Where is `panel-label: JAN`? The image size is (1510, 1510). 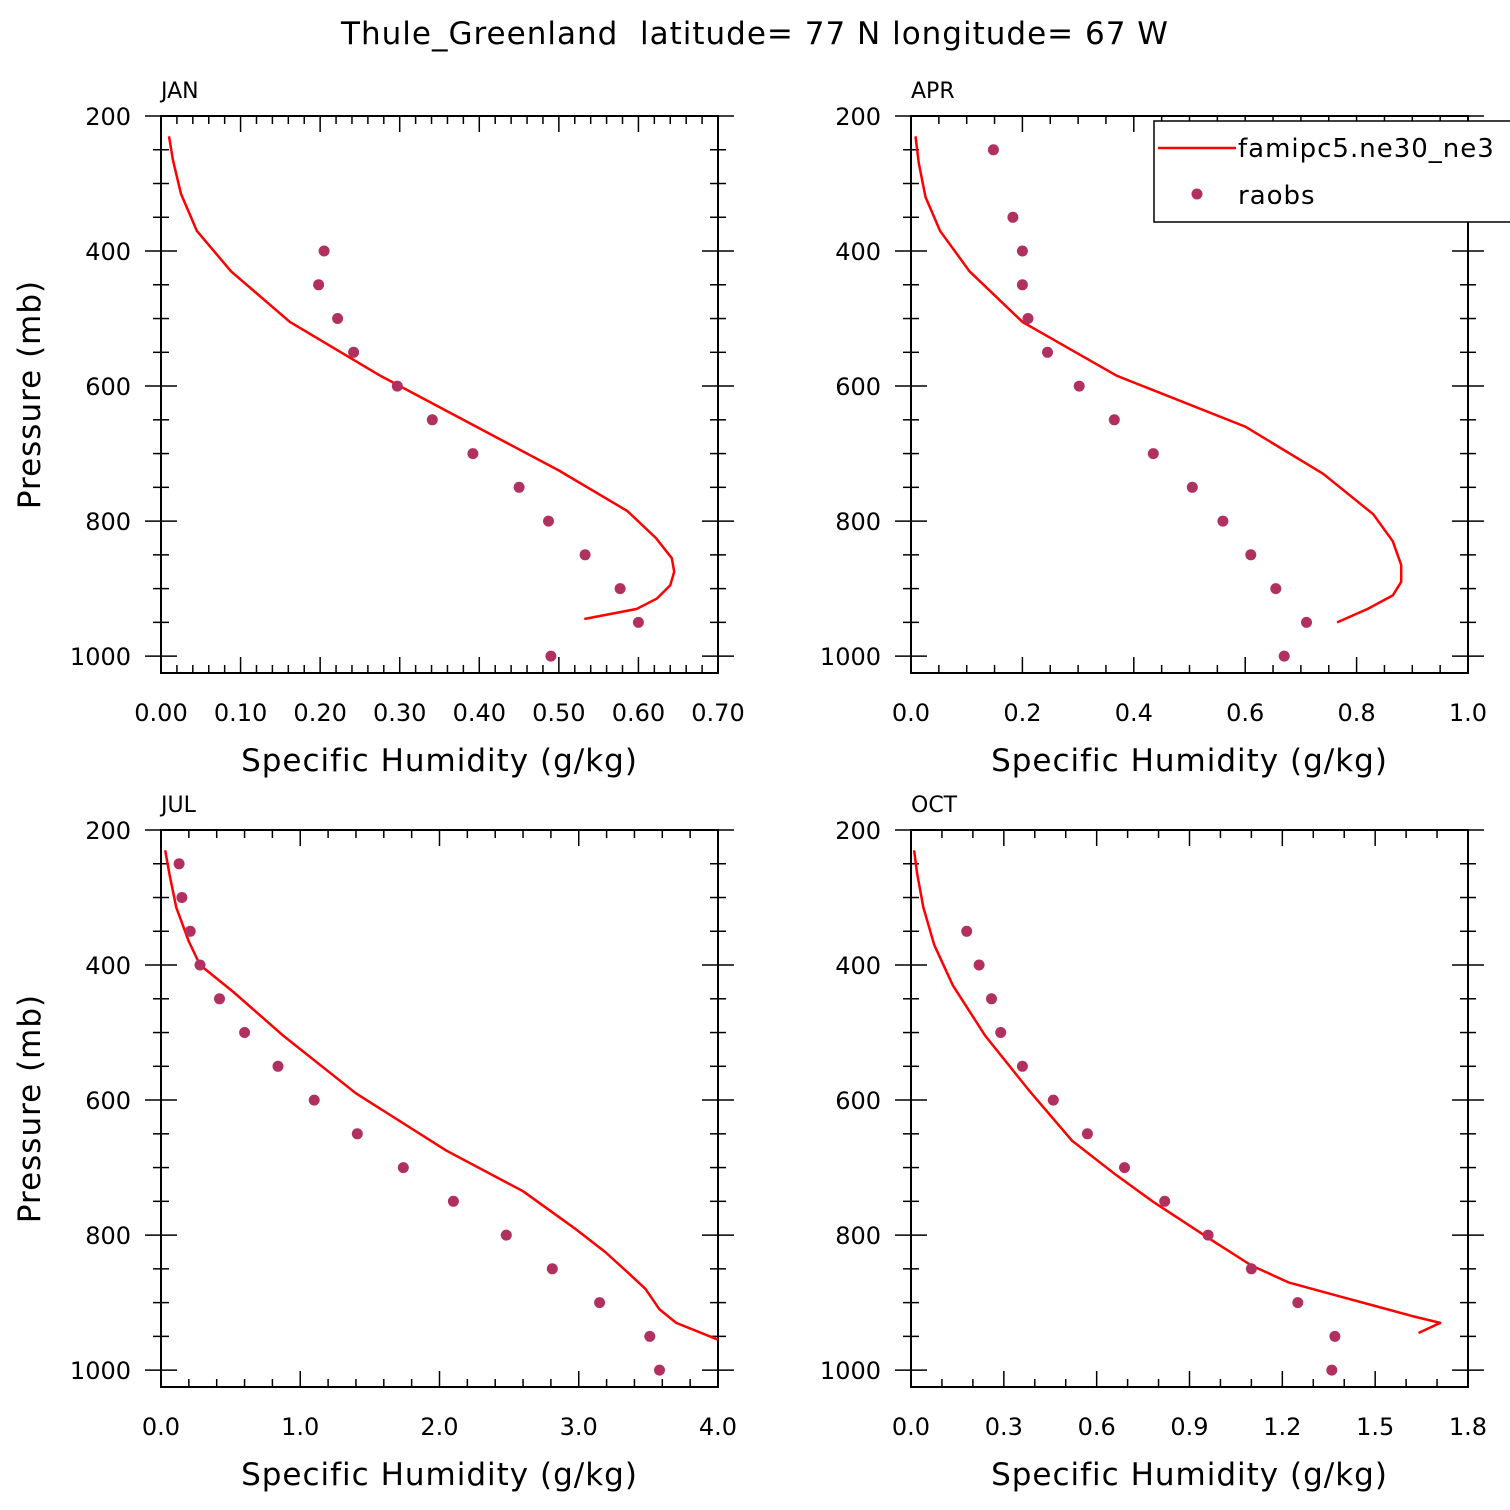
panel-label: JAN is located at coordinates (179, 91).